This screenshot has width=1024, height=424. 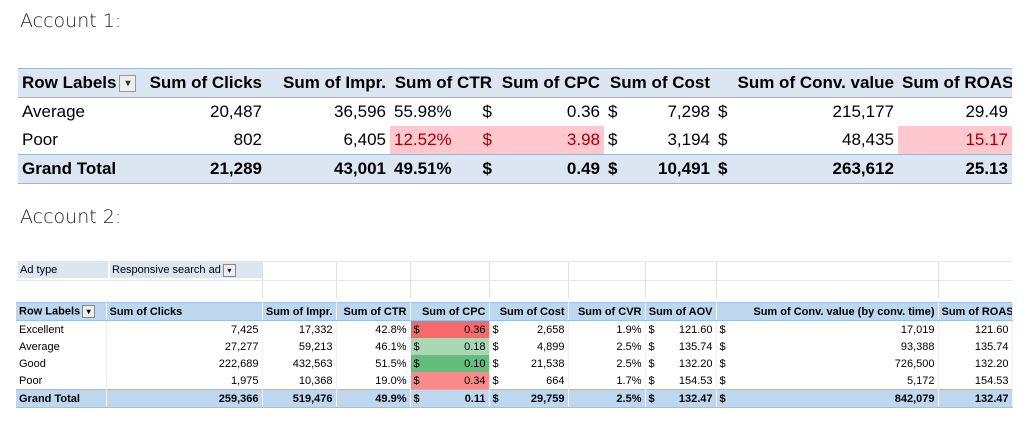 What do you see at coordinates (475, 363) in the screenshot?
I see `cpc-value: 0.10` at bounding box center [475, 363].